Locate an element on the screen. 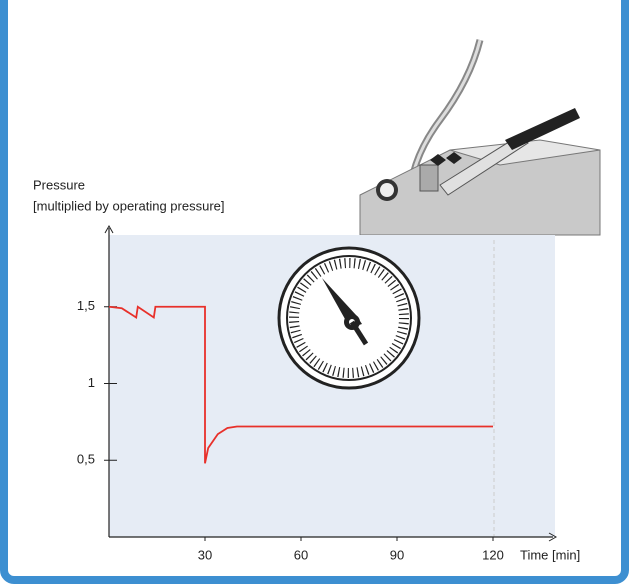 The image size is (629, 585). y-tick-label: 1,5 is located at coordinates (86, 305).